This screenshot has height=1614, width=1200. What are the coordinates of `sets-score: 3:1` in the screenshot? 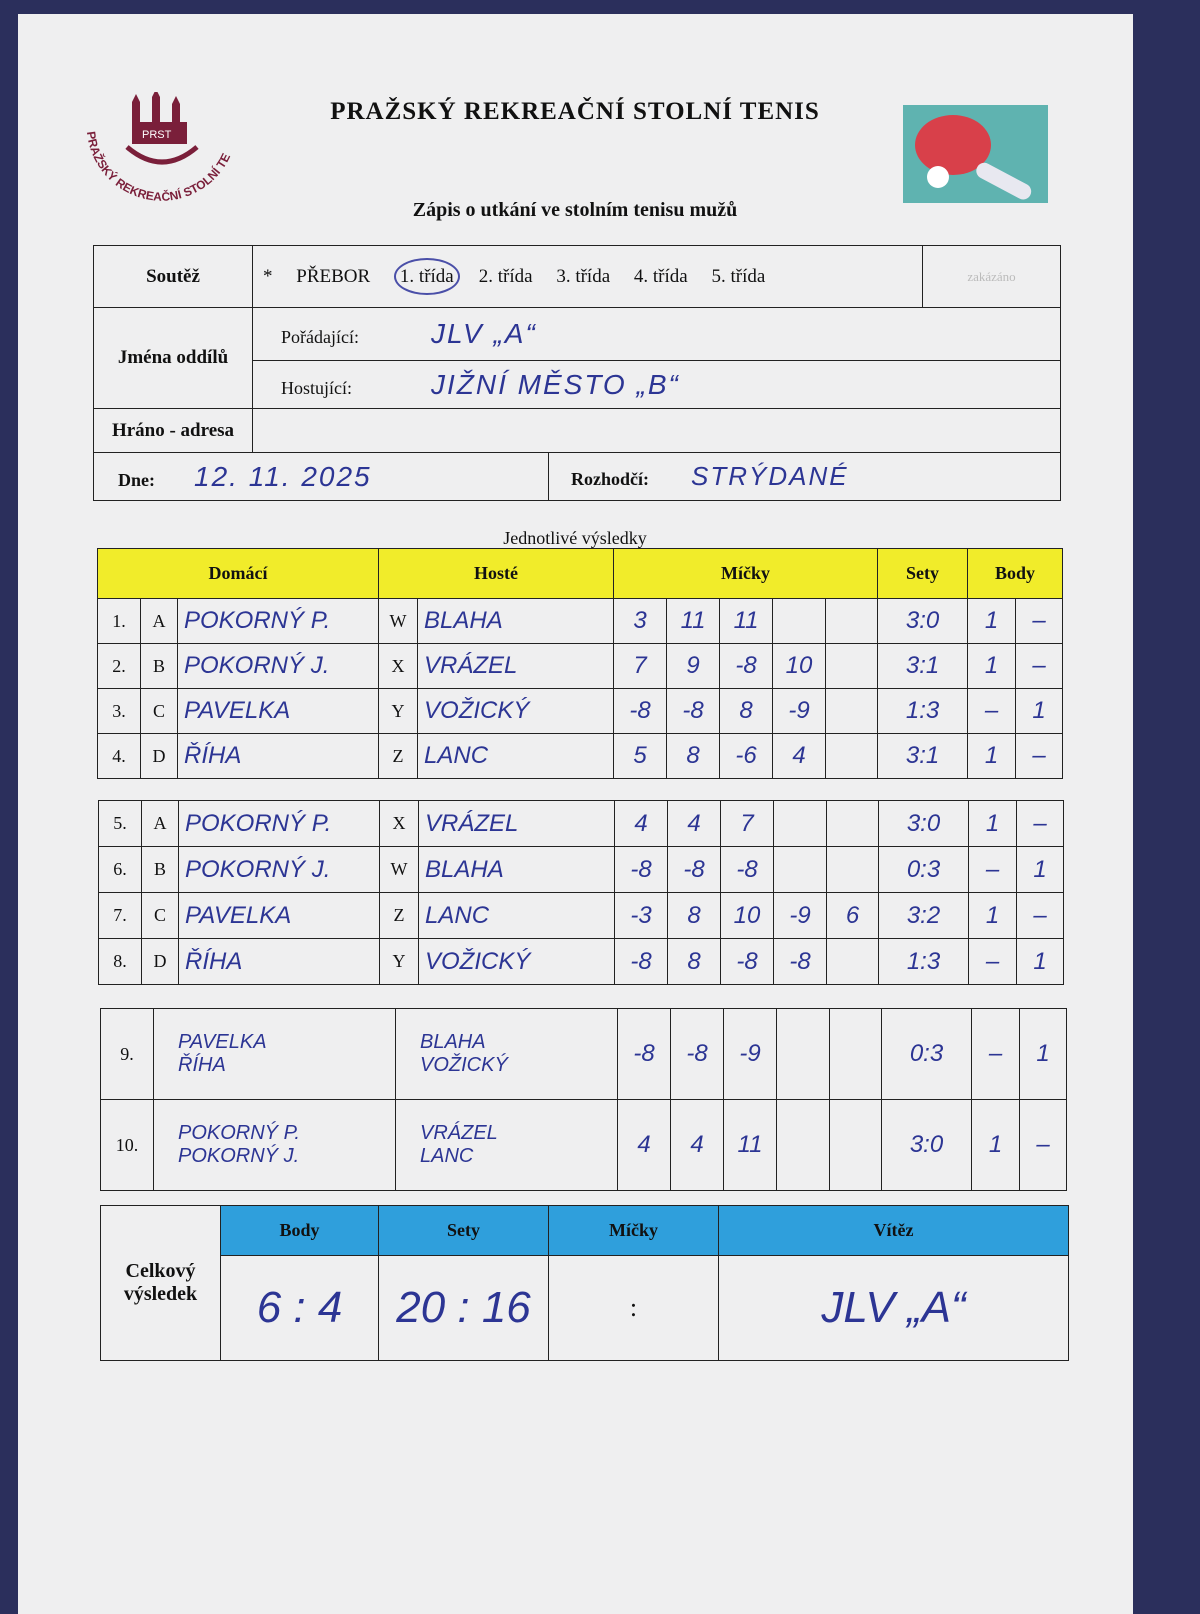 It's located at (923, 756).